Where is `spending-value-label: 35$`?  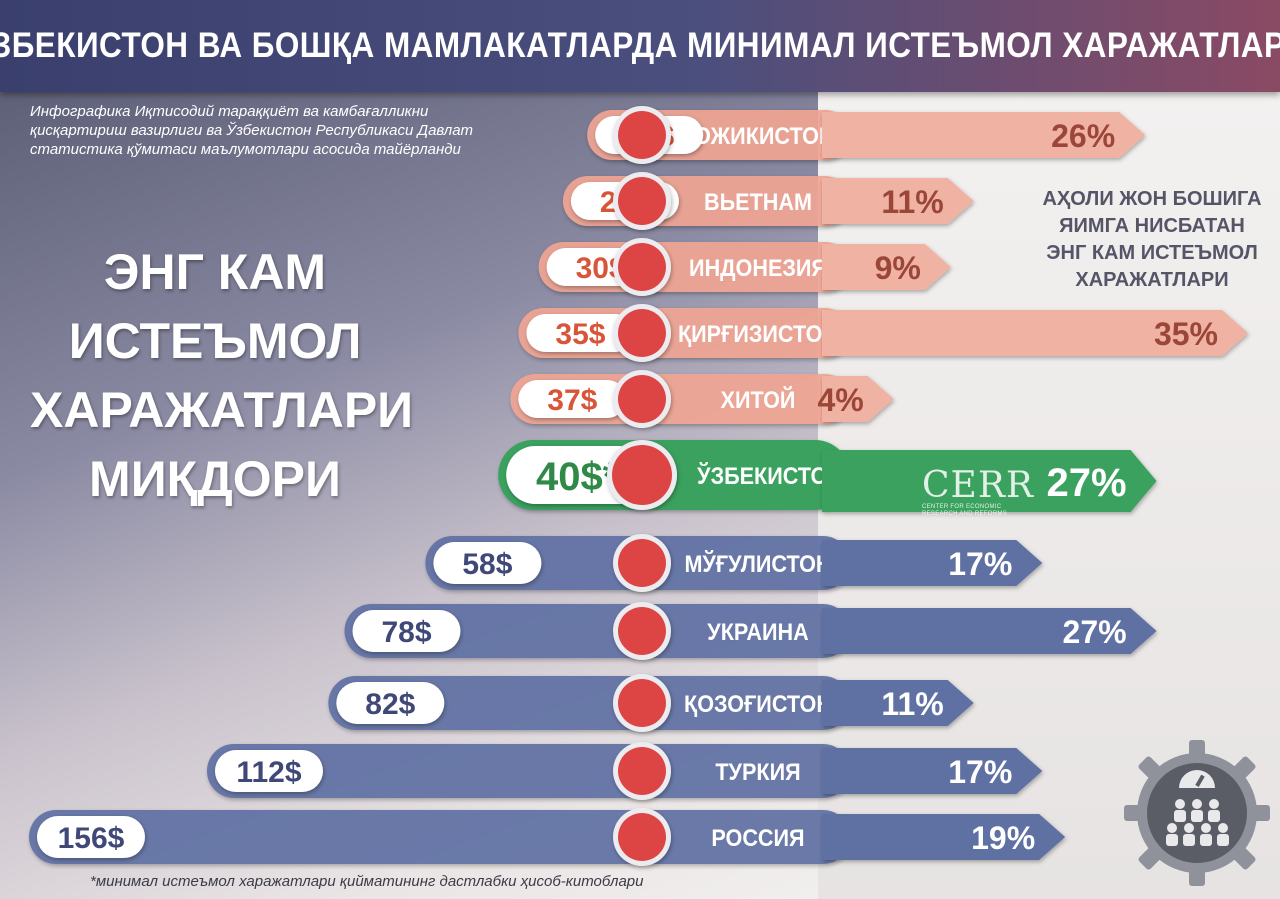 spending-value-label: 35$ is located at coordinates (580, 334).